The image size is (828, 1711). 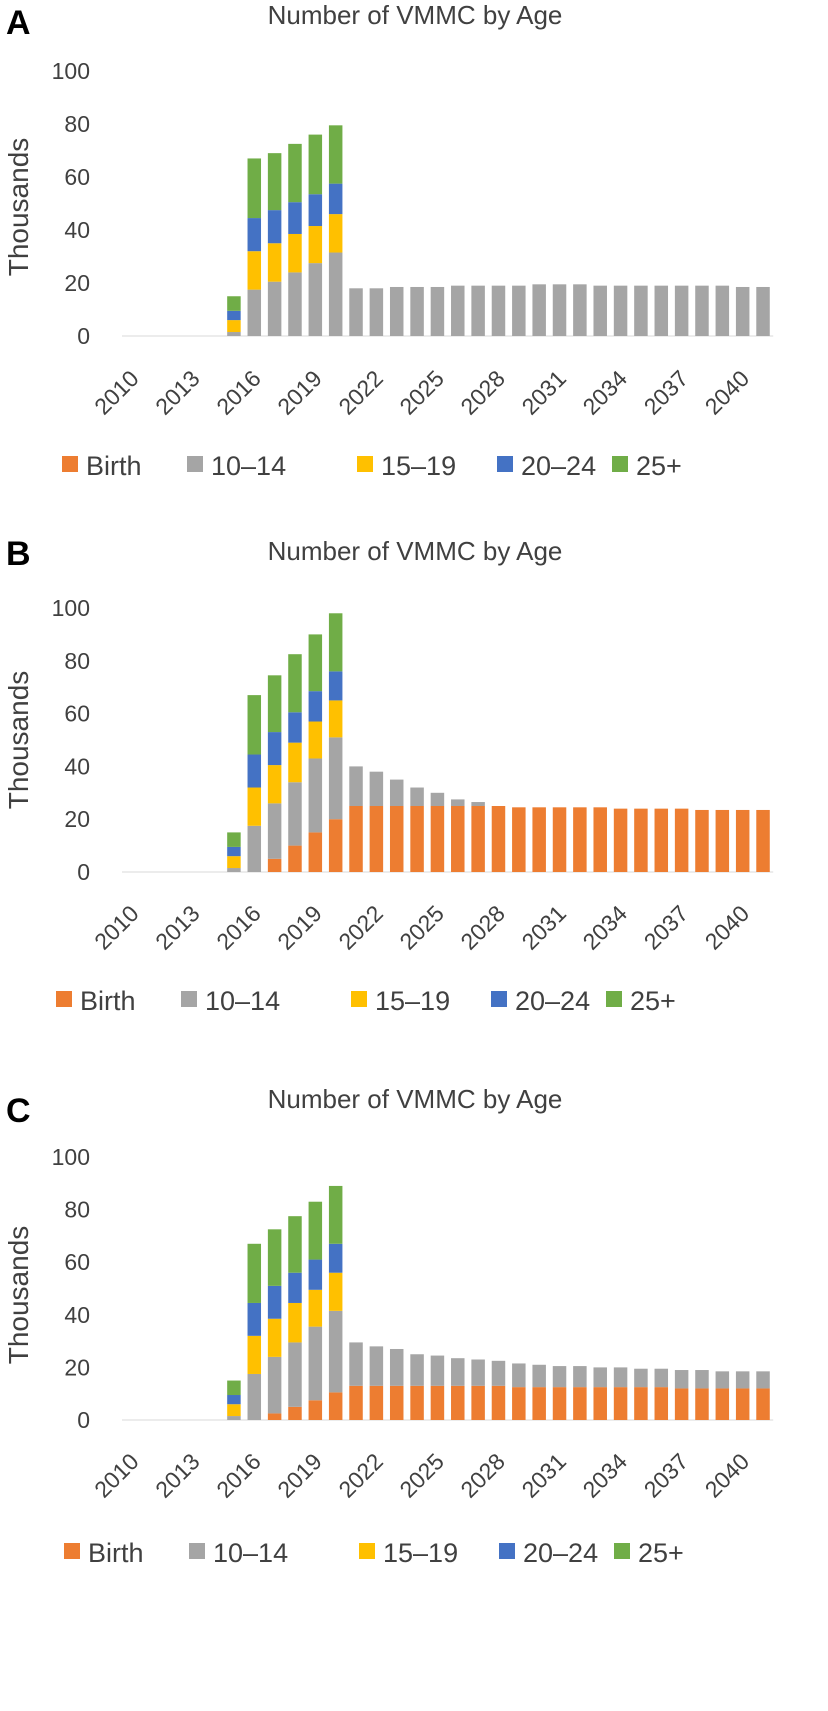 I want to click on panel-a-legend-label: 10–14, so click(x=248, y=466).